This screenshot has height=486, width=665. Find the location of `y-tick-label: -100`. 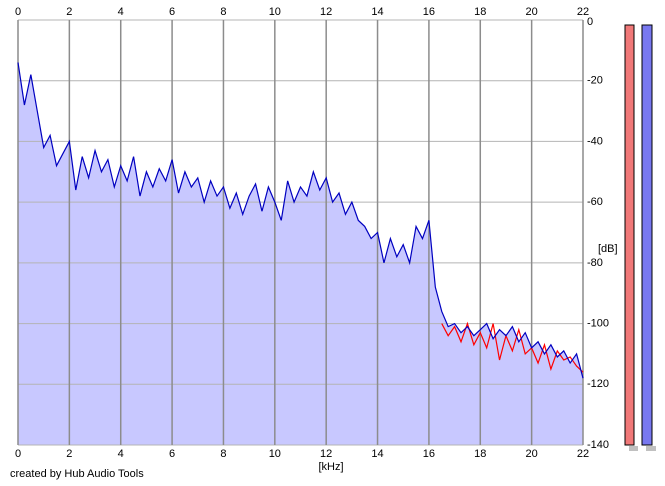

y-tick-label: -100 is located at coordinates (598, 323).